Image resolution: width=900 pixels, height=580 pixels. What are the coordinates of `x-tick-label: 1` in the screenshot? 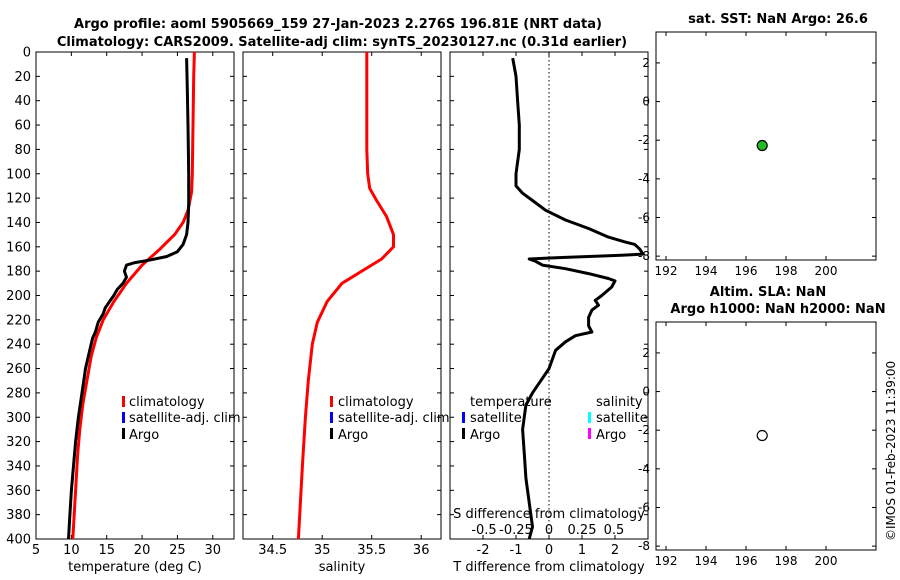 It's located at (582, 550).